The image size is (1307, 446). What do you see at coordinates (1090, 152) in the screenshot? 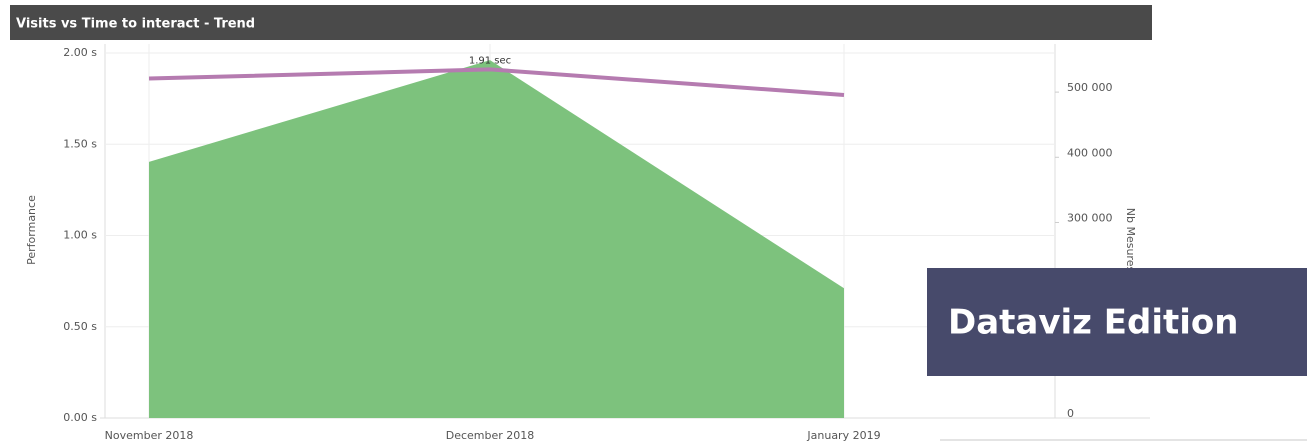
I see `y2-tick-label: 400 000` at bounding box center [1090, 152].